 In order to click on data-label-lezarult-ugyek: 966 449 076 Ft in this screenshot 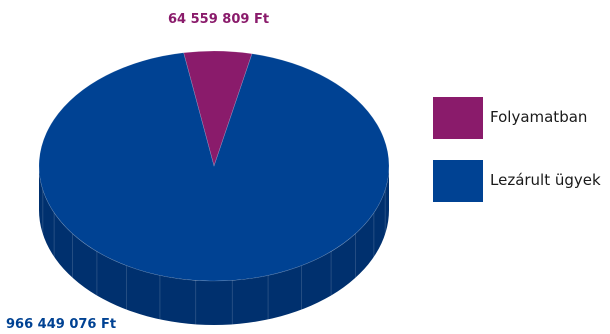, I will do `click(61, 324)`.